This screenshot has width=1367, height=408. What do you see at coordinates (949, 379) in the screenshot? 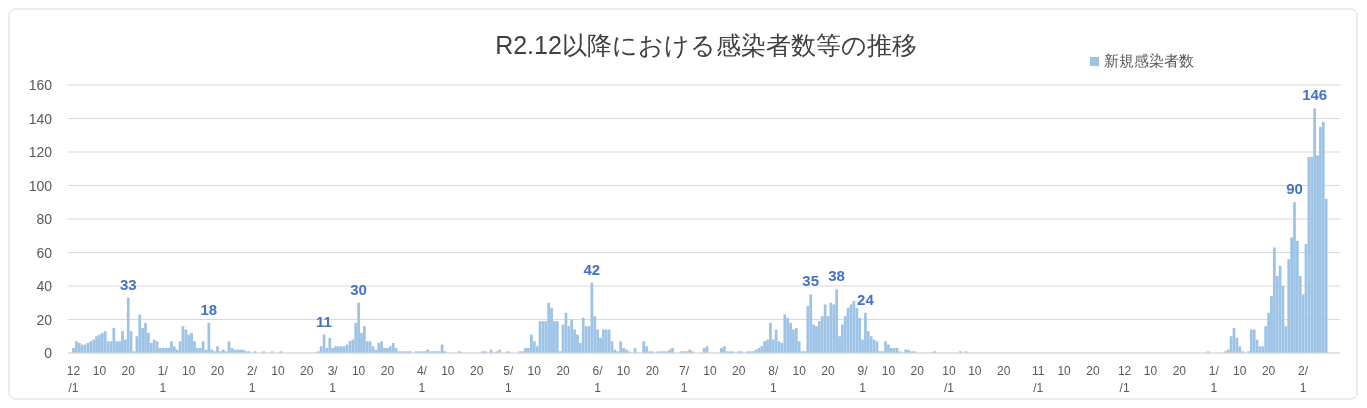
I see `x-tick-label: 10/1` at bounding box center [949, 379].